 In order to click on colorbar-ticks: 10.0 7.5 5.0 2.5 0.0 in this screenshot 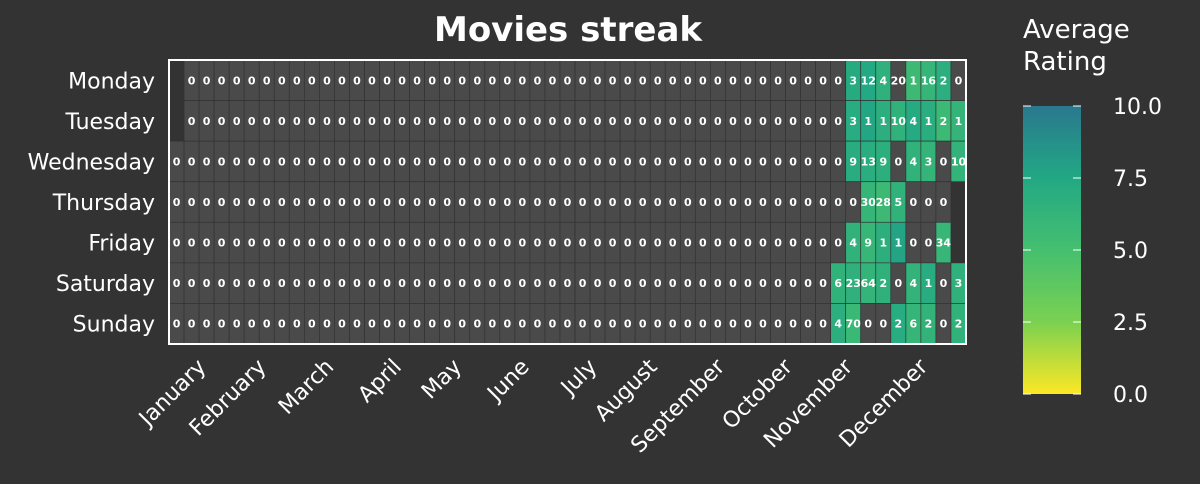, I will do `click(1092, 251)`.